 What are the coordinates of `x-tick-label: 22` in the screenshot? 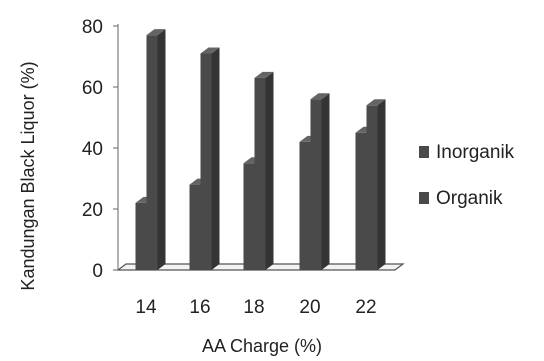 It's located at (365, 307).